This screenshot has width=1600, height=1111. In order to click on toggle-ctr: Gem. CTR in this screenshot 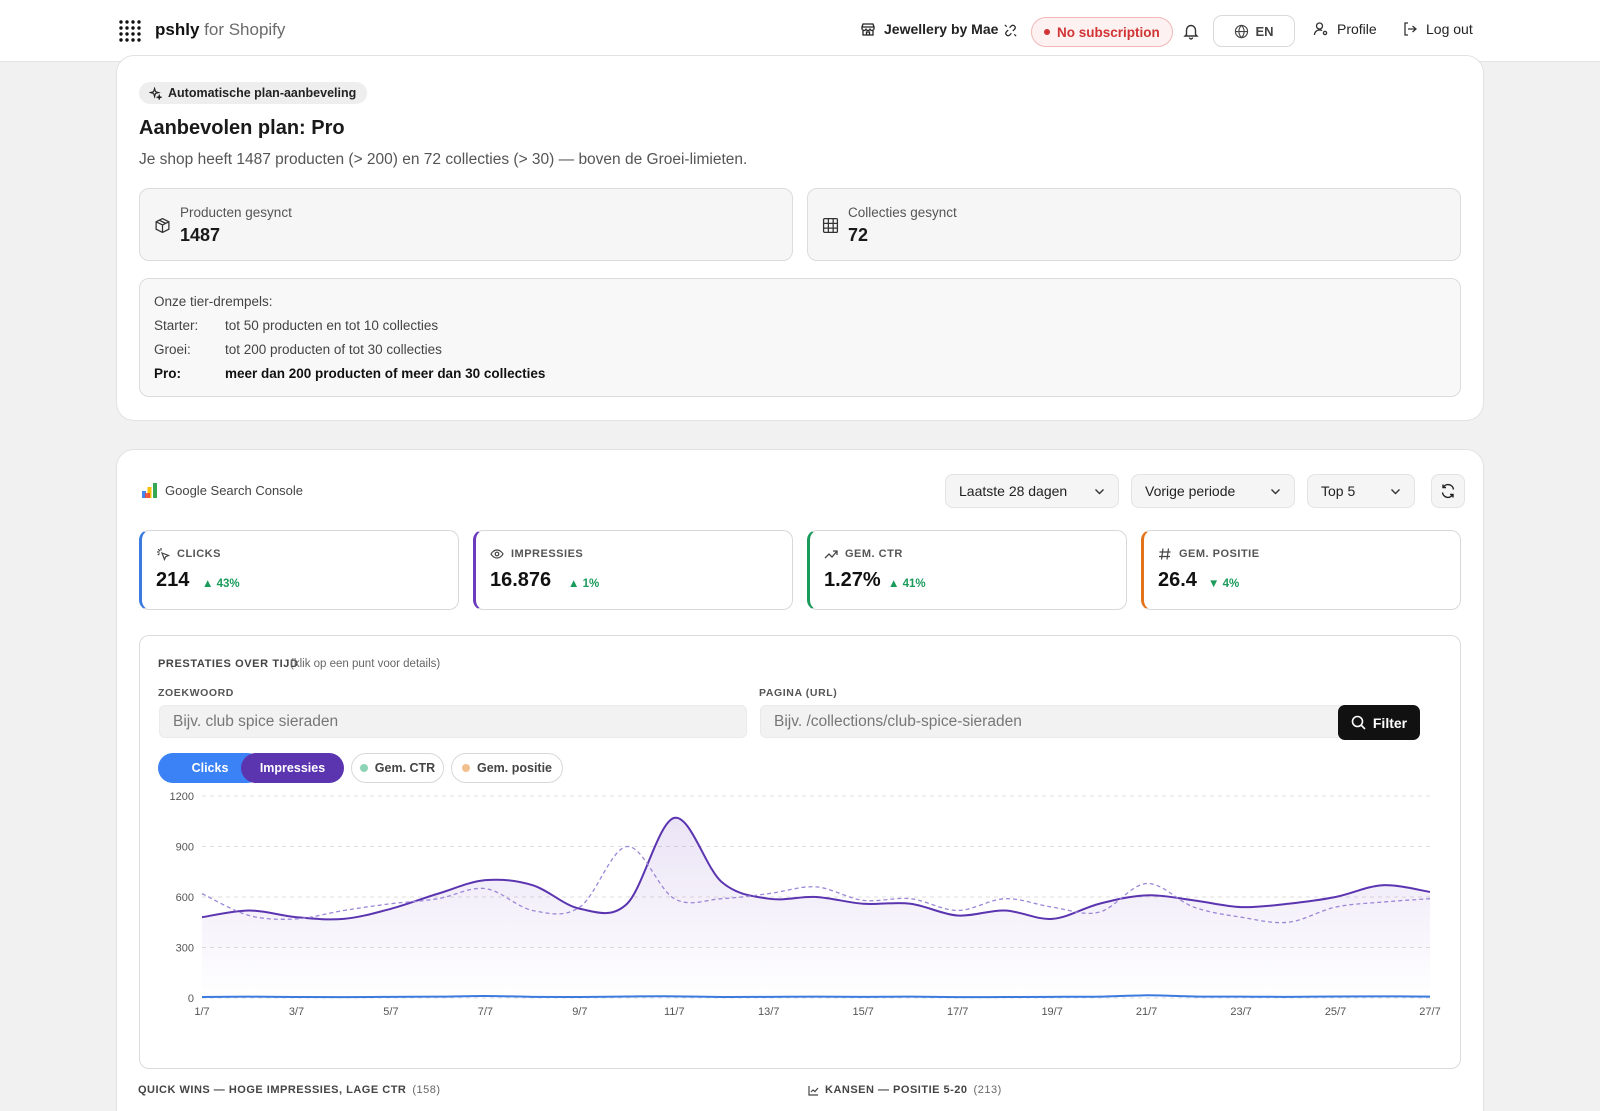, I will do `click(397, 768)`.